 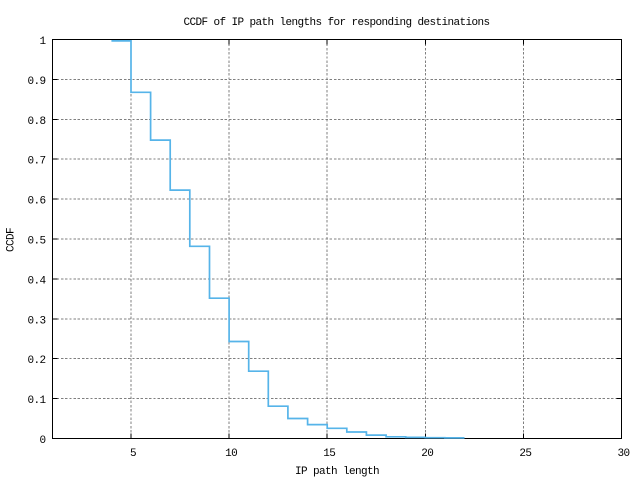 What do you see at coordinates (36, 242) in the screenshot?
I see `svg-text: 0.5` at bounding box center [36, 242].